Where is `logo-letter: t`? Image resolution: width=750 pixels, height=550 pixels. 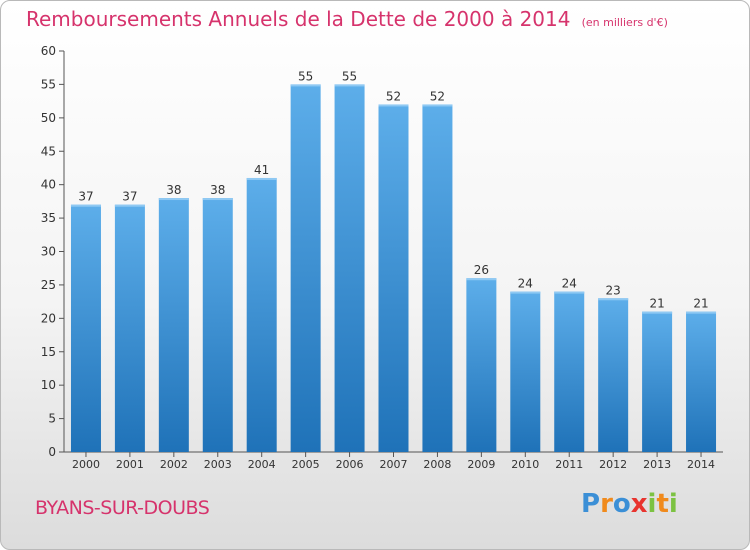 logo-letter: t is located at coordinates (662, 504).